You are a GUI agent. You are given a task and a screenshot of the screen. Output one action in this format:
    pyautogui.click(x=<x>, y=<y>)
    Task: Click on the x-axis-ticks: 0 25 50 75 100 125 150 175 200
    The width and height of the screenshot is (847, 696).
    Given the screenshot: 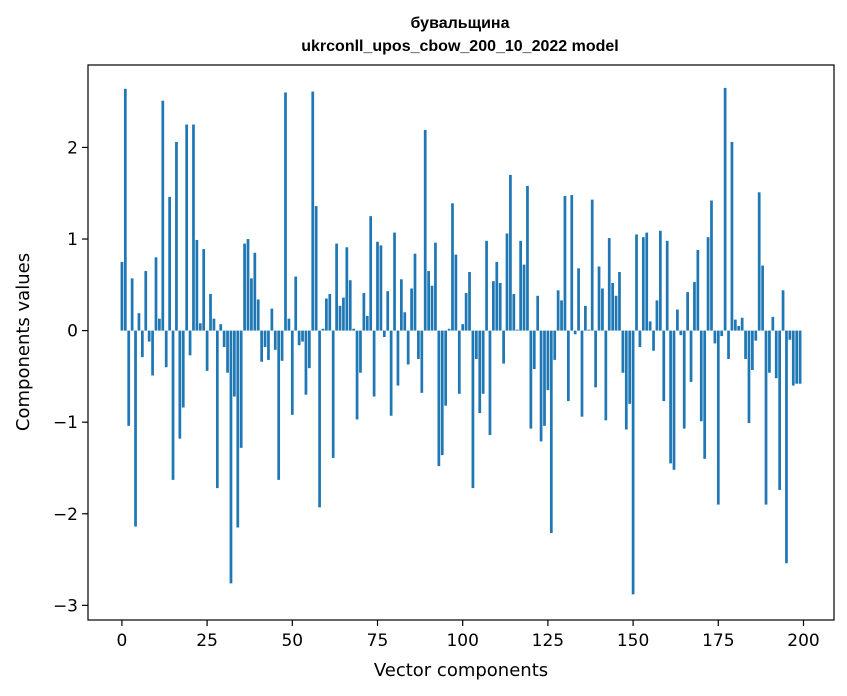 What is the action you would take?
    pyautogui.click(x=468, y=635)
    